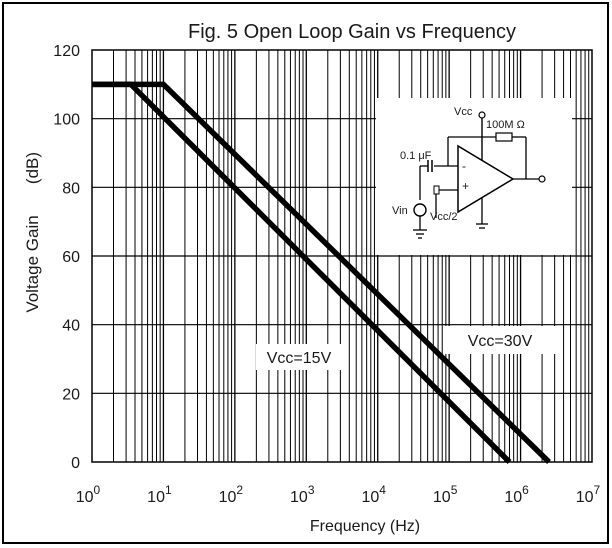 The width and height of the screenshot is (612, 548). I want to click on inset-cap-label: 0.1 μF, so click(416, 156).